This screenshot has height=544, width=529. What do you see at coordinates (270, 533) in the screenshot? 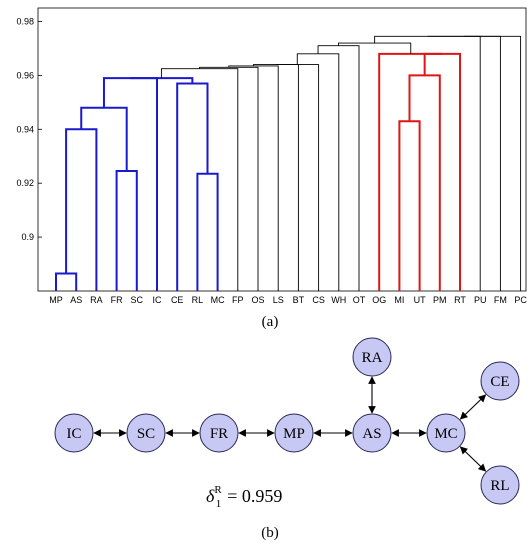
I see `panel-b-caption: (b)` at bounding box center [270, 533].